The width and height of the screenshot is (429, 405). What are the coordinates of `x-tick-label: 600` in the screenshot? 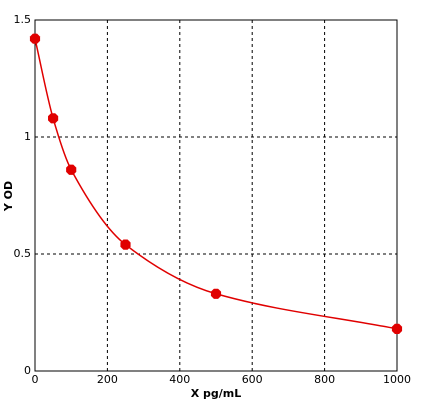 It's located at (252, 379).